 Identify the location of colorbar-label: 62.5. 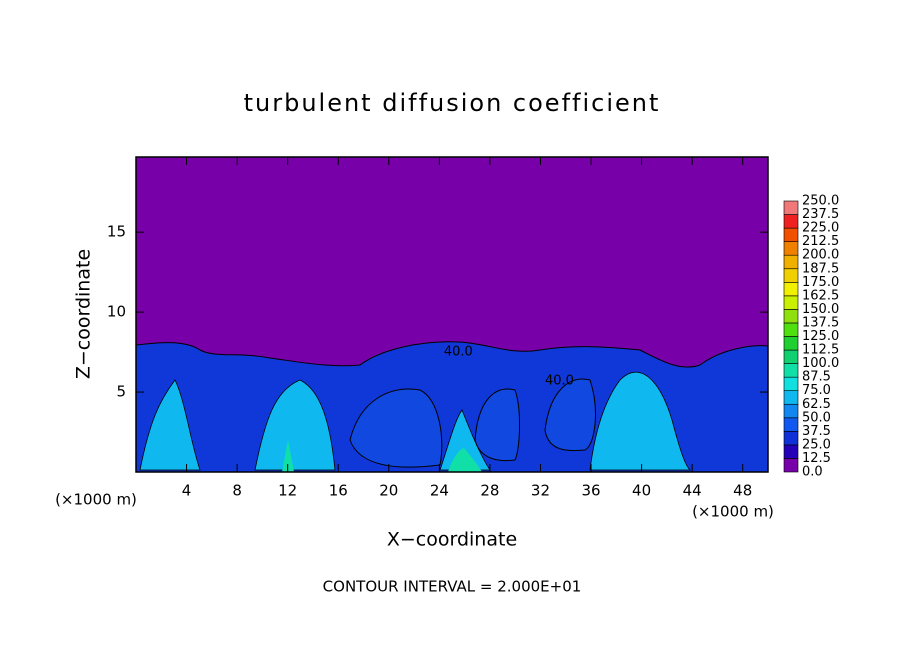
(816, 404).